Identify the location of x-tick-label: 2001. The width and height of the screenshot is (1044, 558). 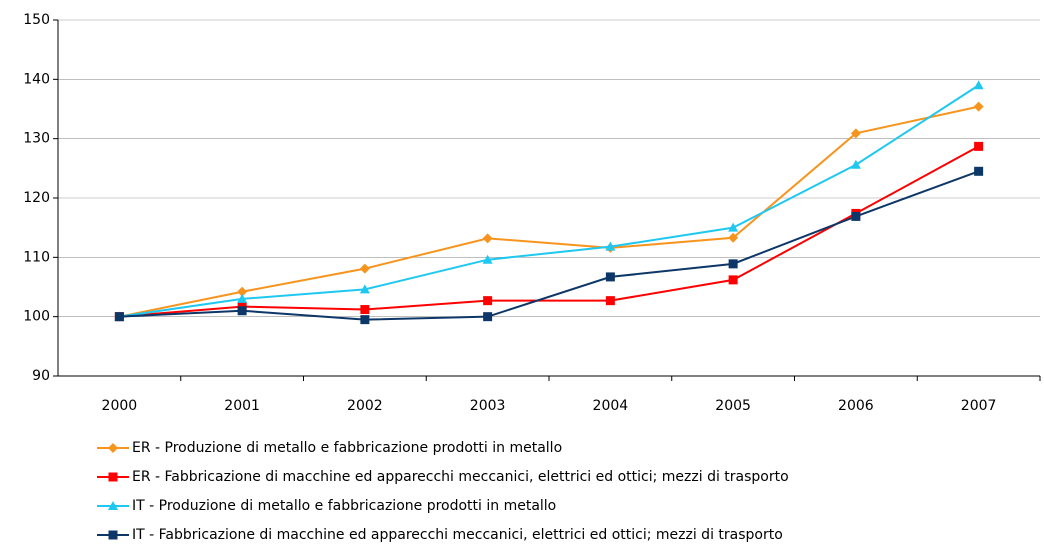
(242, 406).